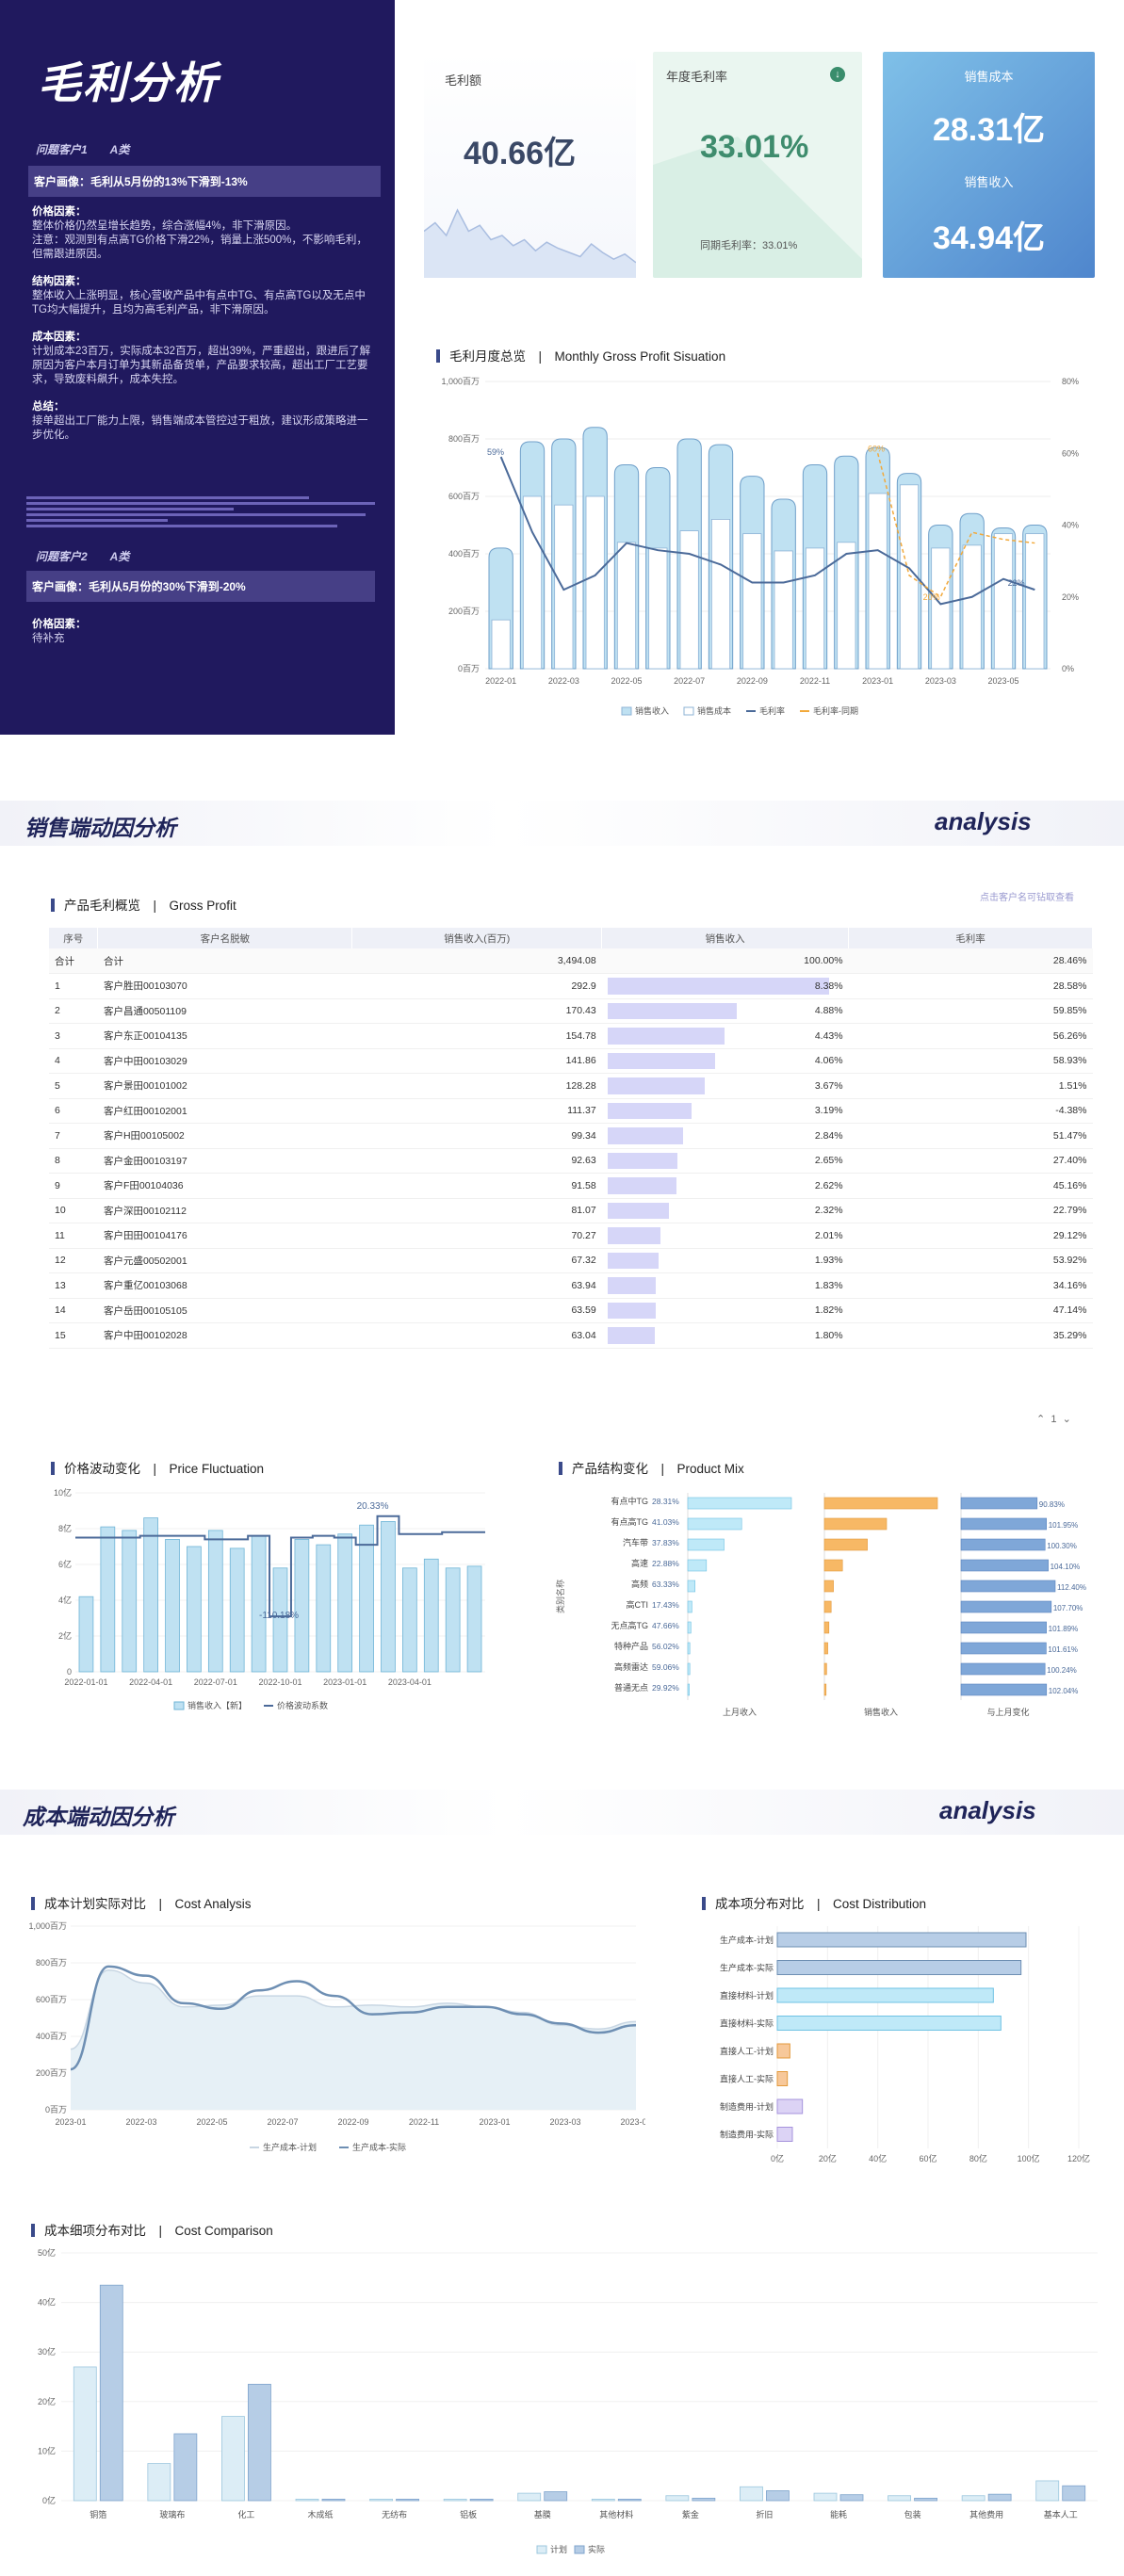 The height and width of the screenshot is (2576, 1124). I want to click on col-share: 销售收入, so click(726, 938).